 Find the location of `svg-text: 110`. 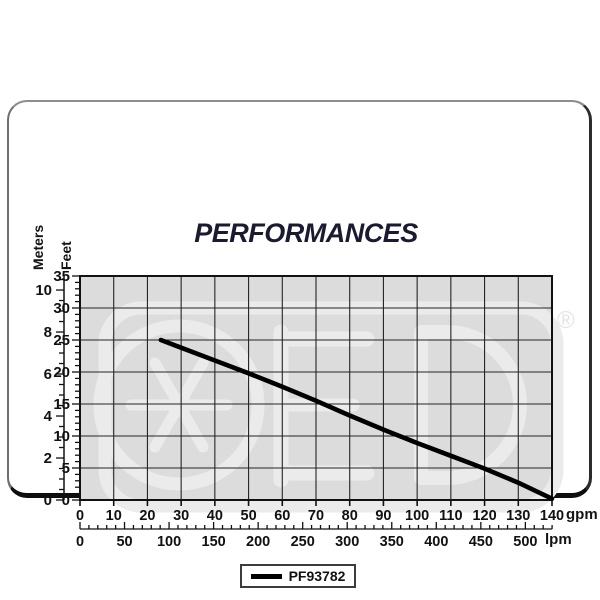

svg-text: 110 is located at coordinates (450, 516).